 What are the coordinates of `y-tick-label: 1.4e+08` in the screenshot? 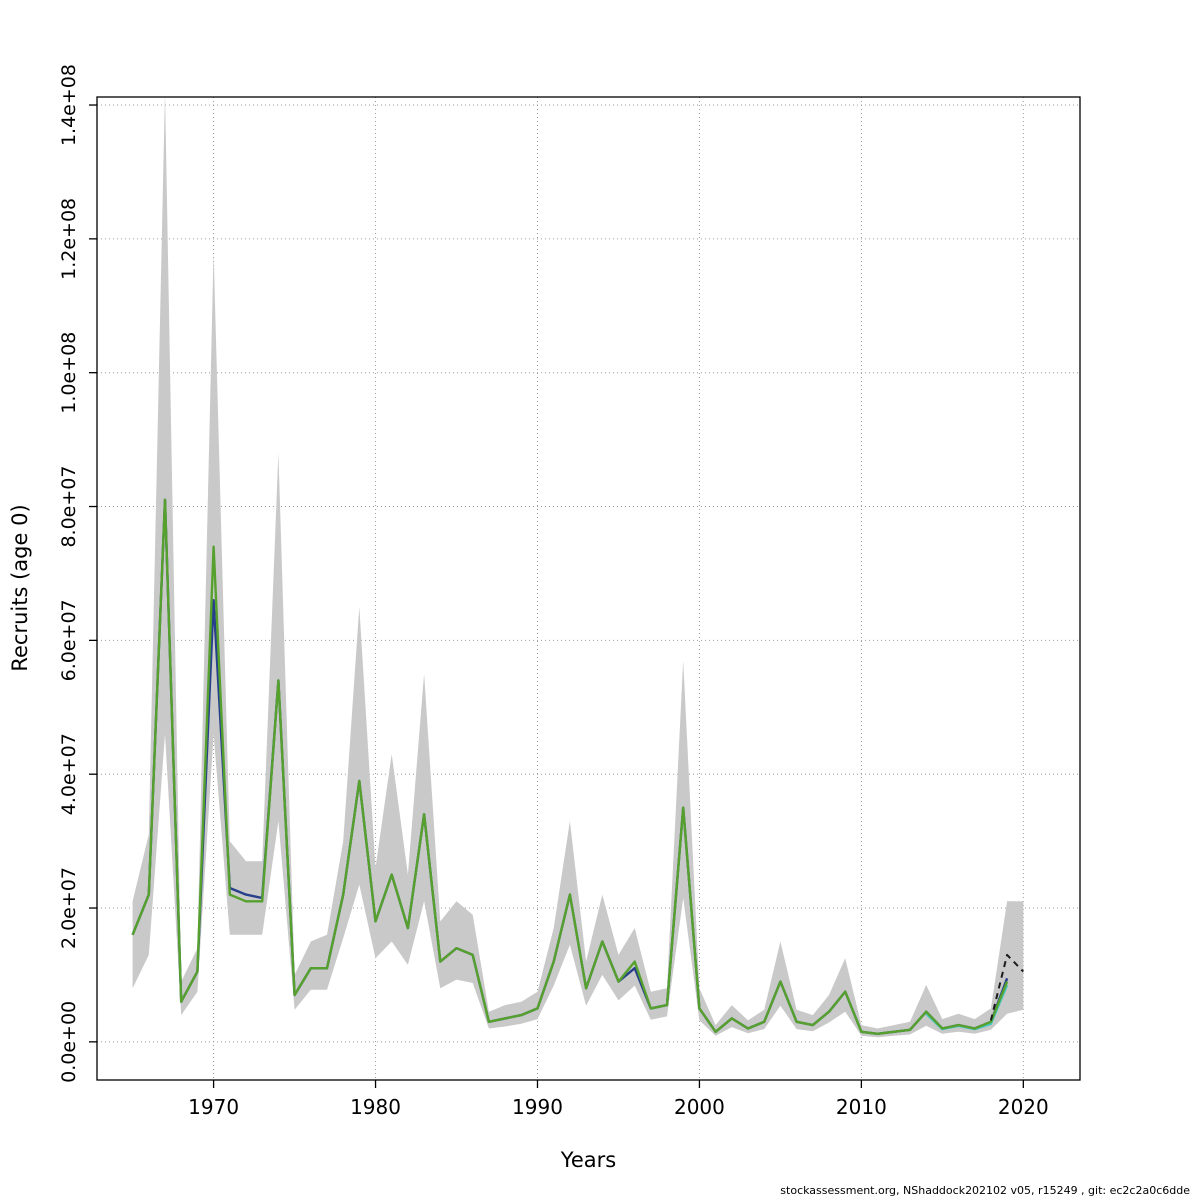 It's located at (69, 105).